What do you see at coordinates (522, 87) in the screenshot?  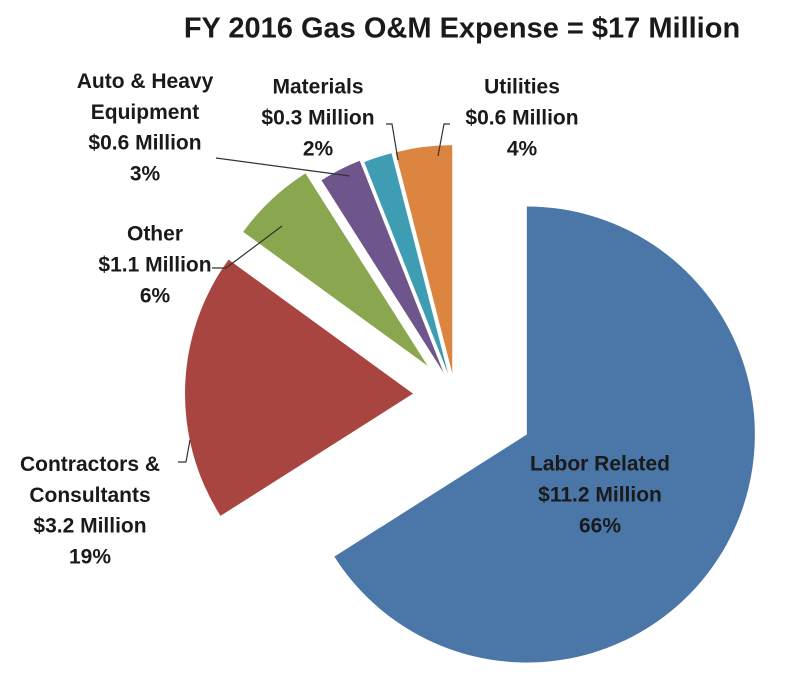 I see `category-label: Utilities` at bounding box center [522, 87].